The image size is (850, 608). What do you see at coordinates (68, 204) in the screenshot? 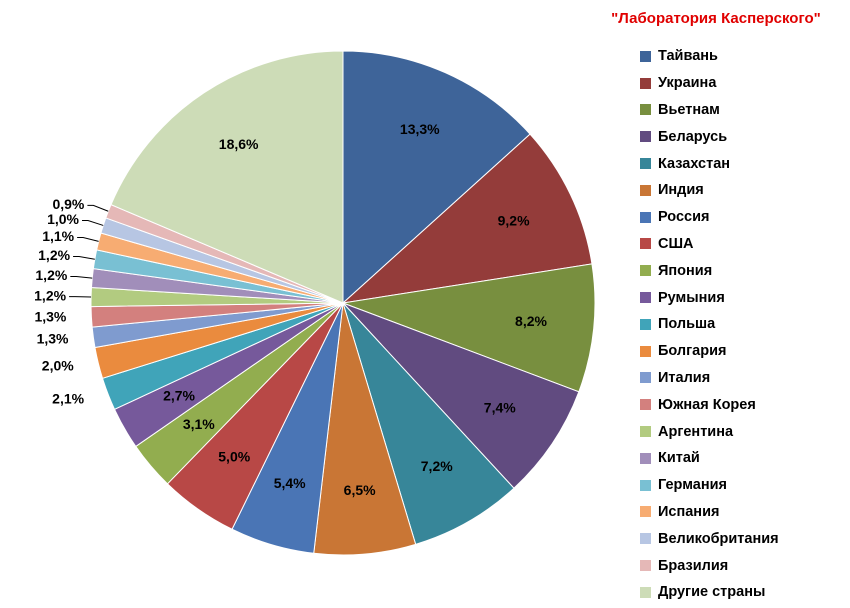
I see `data-label-19: 0,9%` at bounding box center [68, 204].